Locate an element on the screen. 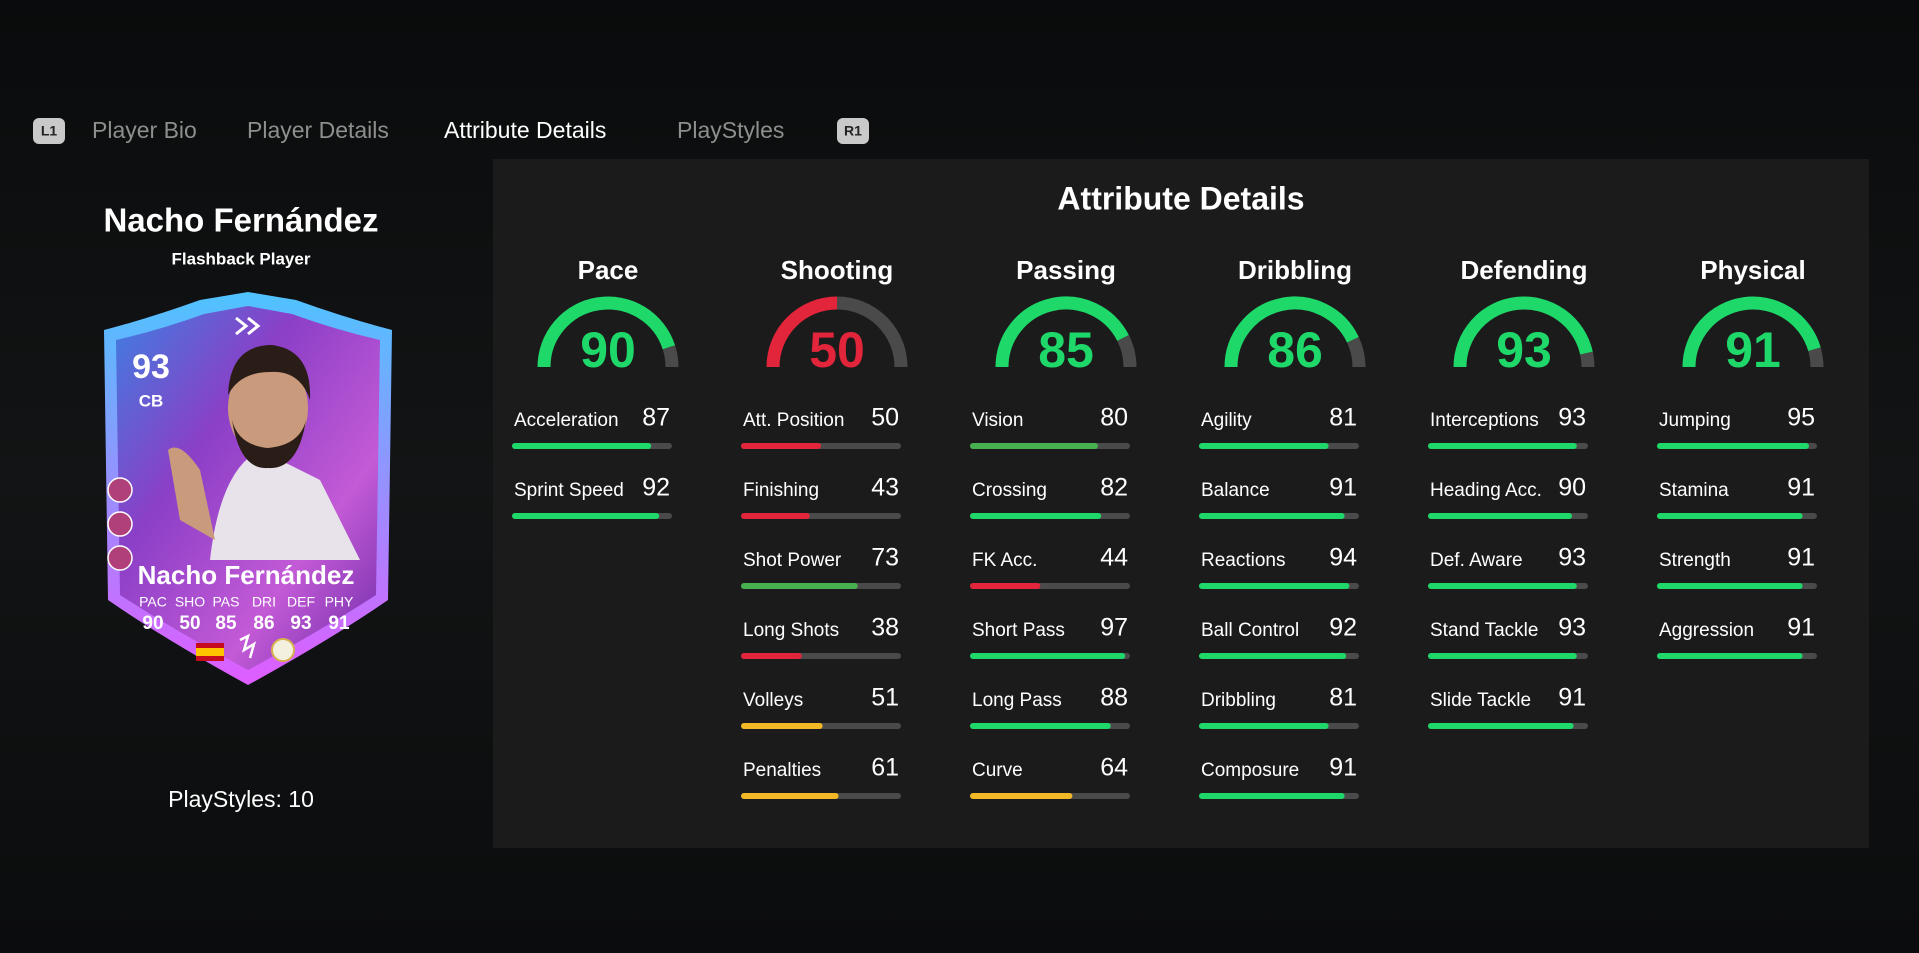  tab: Player Details is located at coordinates (318, 130).